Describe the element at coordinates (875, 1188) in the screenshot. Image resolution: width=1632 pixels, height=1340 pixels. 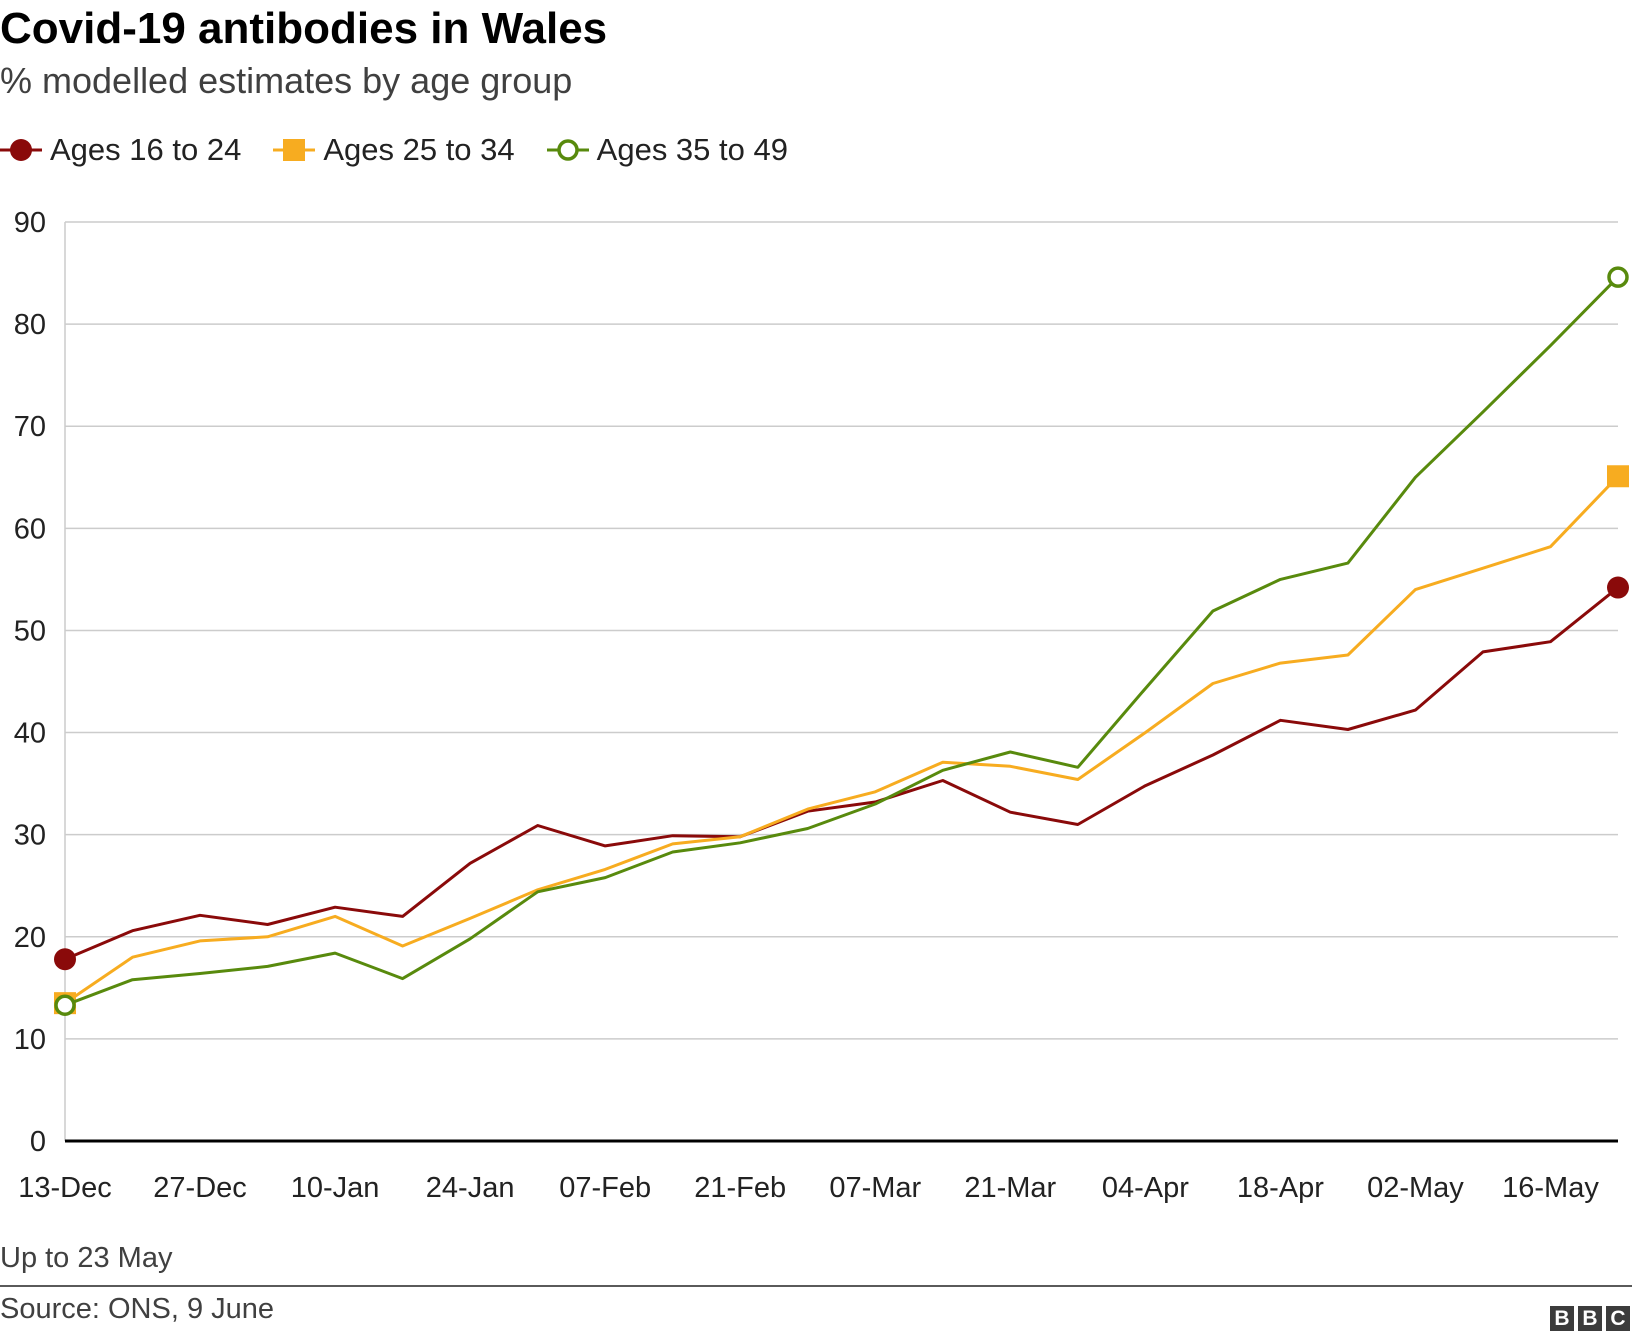
I see `x-tick-label: 07-Mar` at that location.